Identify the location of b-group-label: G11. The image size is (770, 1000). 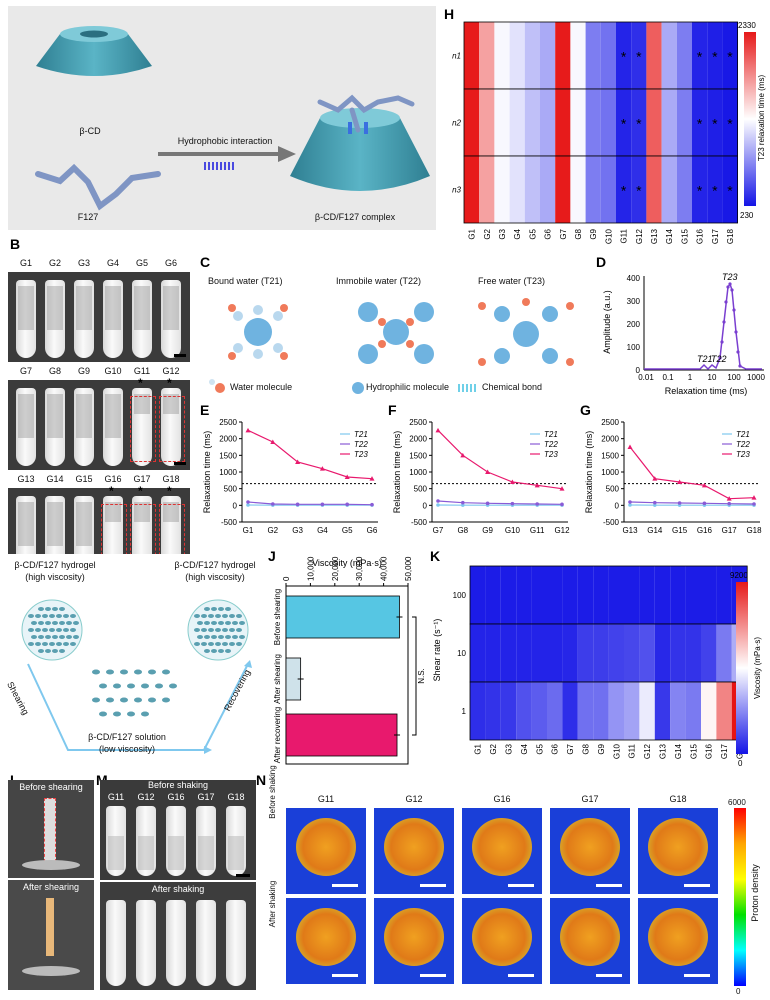
(142, 371).